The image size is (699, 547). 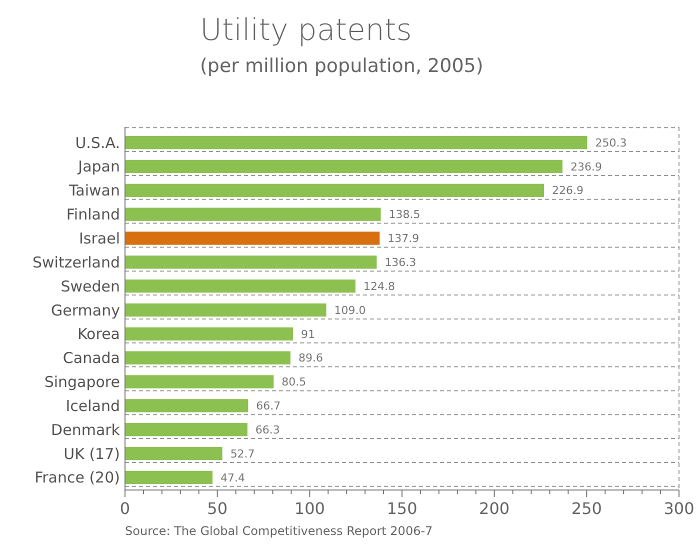 What do you see at coordinates (310, 358) in the screenshot?
I see `data-label: 89.6` at bounding box center [310, 358].